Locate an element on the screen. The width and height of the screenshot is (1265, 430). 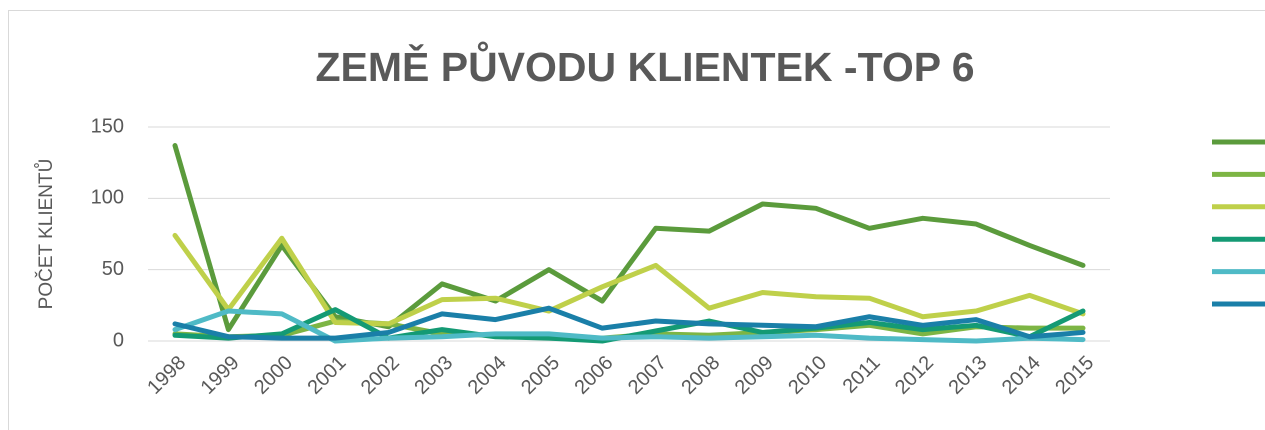
y-axis-label: POČET KLIENTŮ is located at coordinates (46, 234).